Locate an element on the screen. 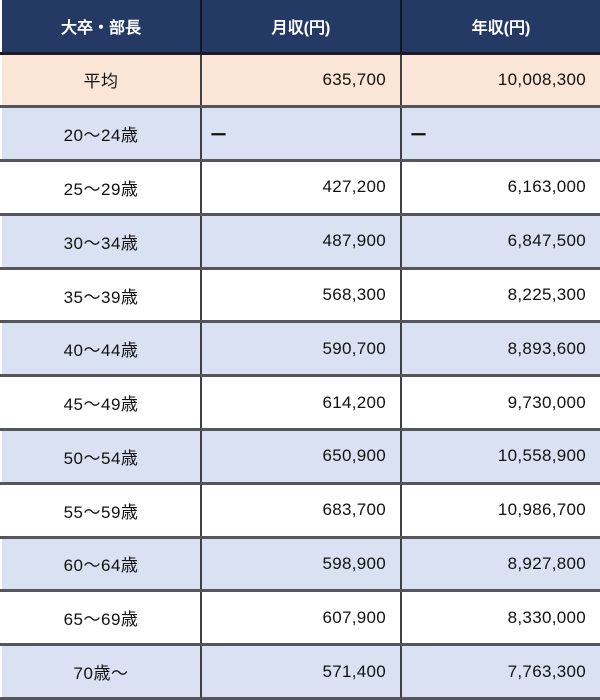  column-header-annual-income: 年収(円) is located at coordinates (500, 27).